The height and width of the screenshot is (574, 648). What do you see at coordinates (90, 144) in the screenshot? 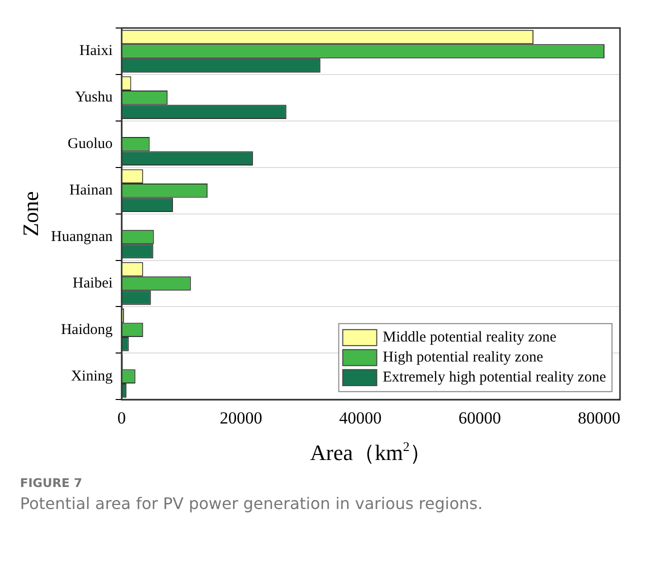
I see `y-tick-label: Guoluo` at bounding box center [90, 144].